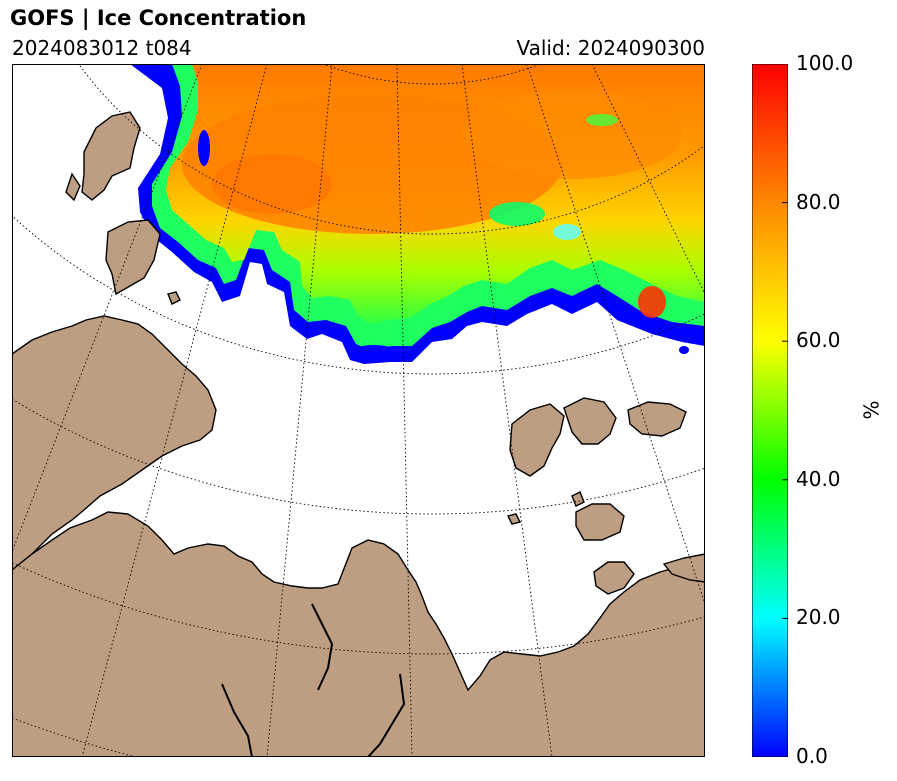 This screenshot has width=897, height=781. What do you see at coordinates (610, 48) in the screenshot?
I see `valid-time-label: Valid: 2024090300` at bounding box center [610, 48].